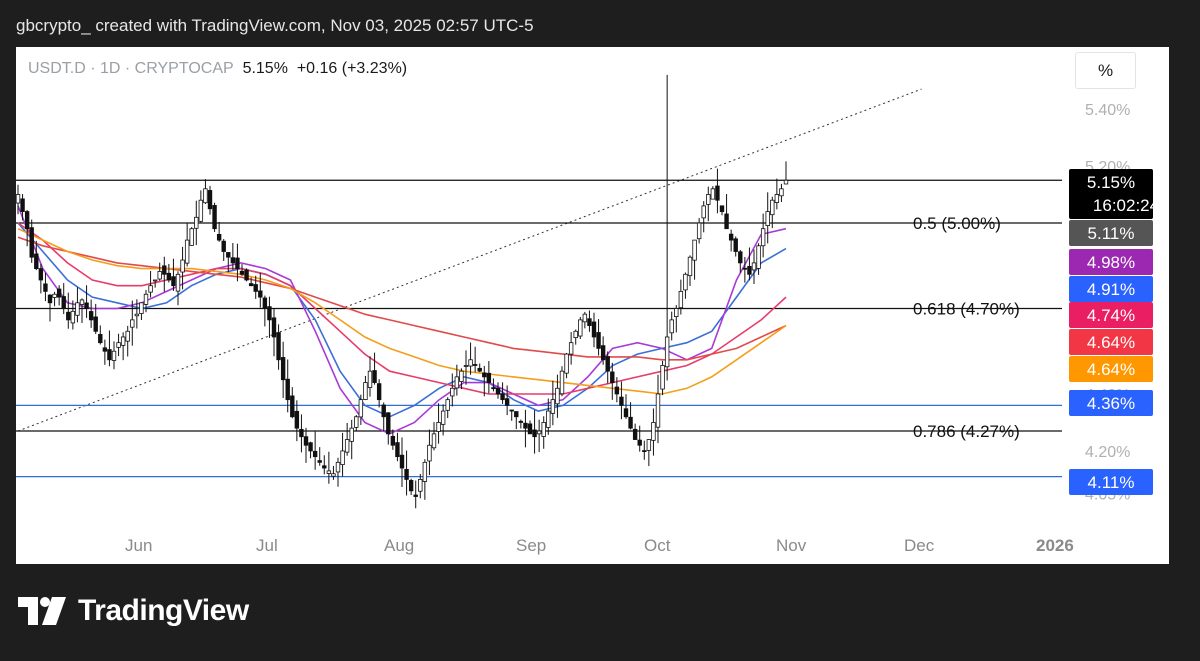 This screenshot has width=1200, height=661. What do you see at coordinates (402, 298) in the screenshot?
I see `moving-average-line` at bounding box center [402, 298].